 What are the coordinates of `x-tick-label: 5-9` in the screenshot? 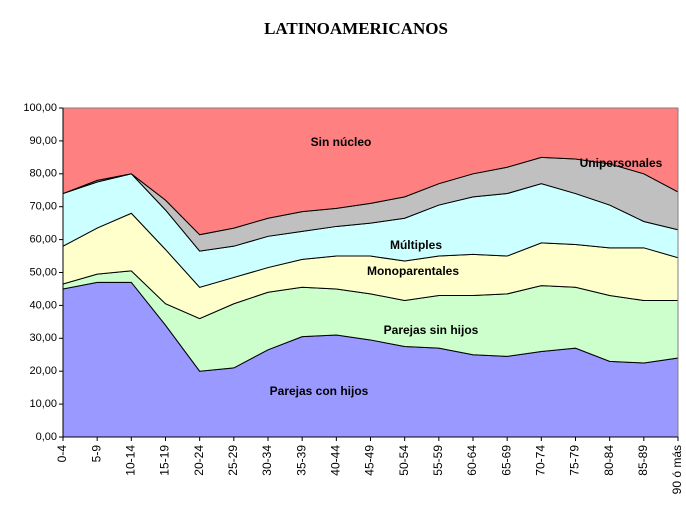 It's located at (96, 454).